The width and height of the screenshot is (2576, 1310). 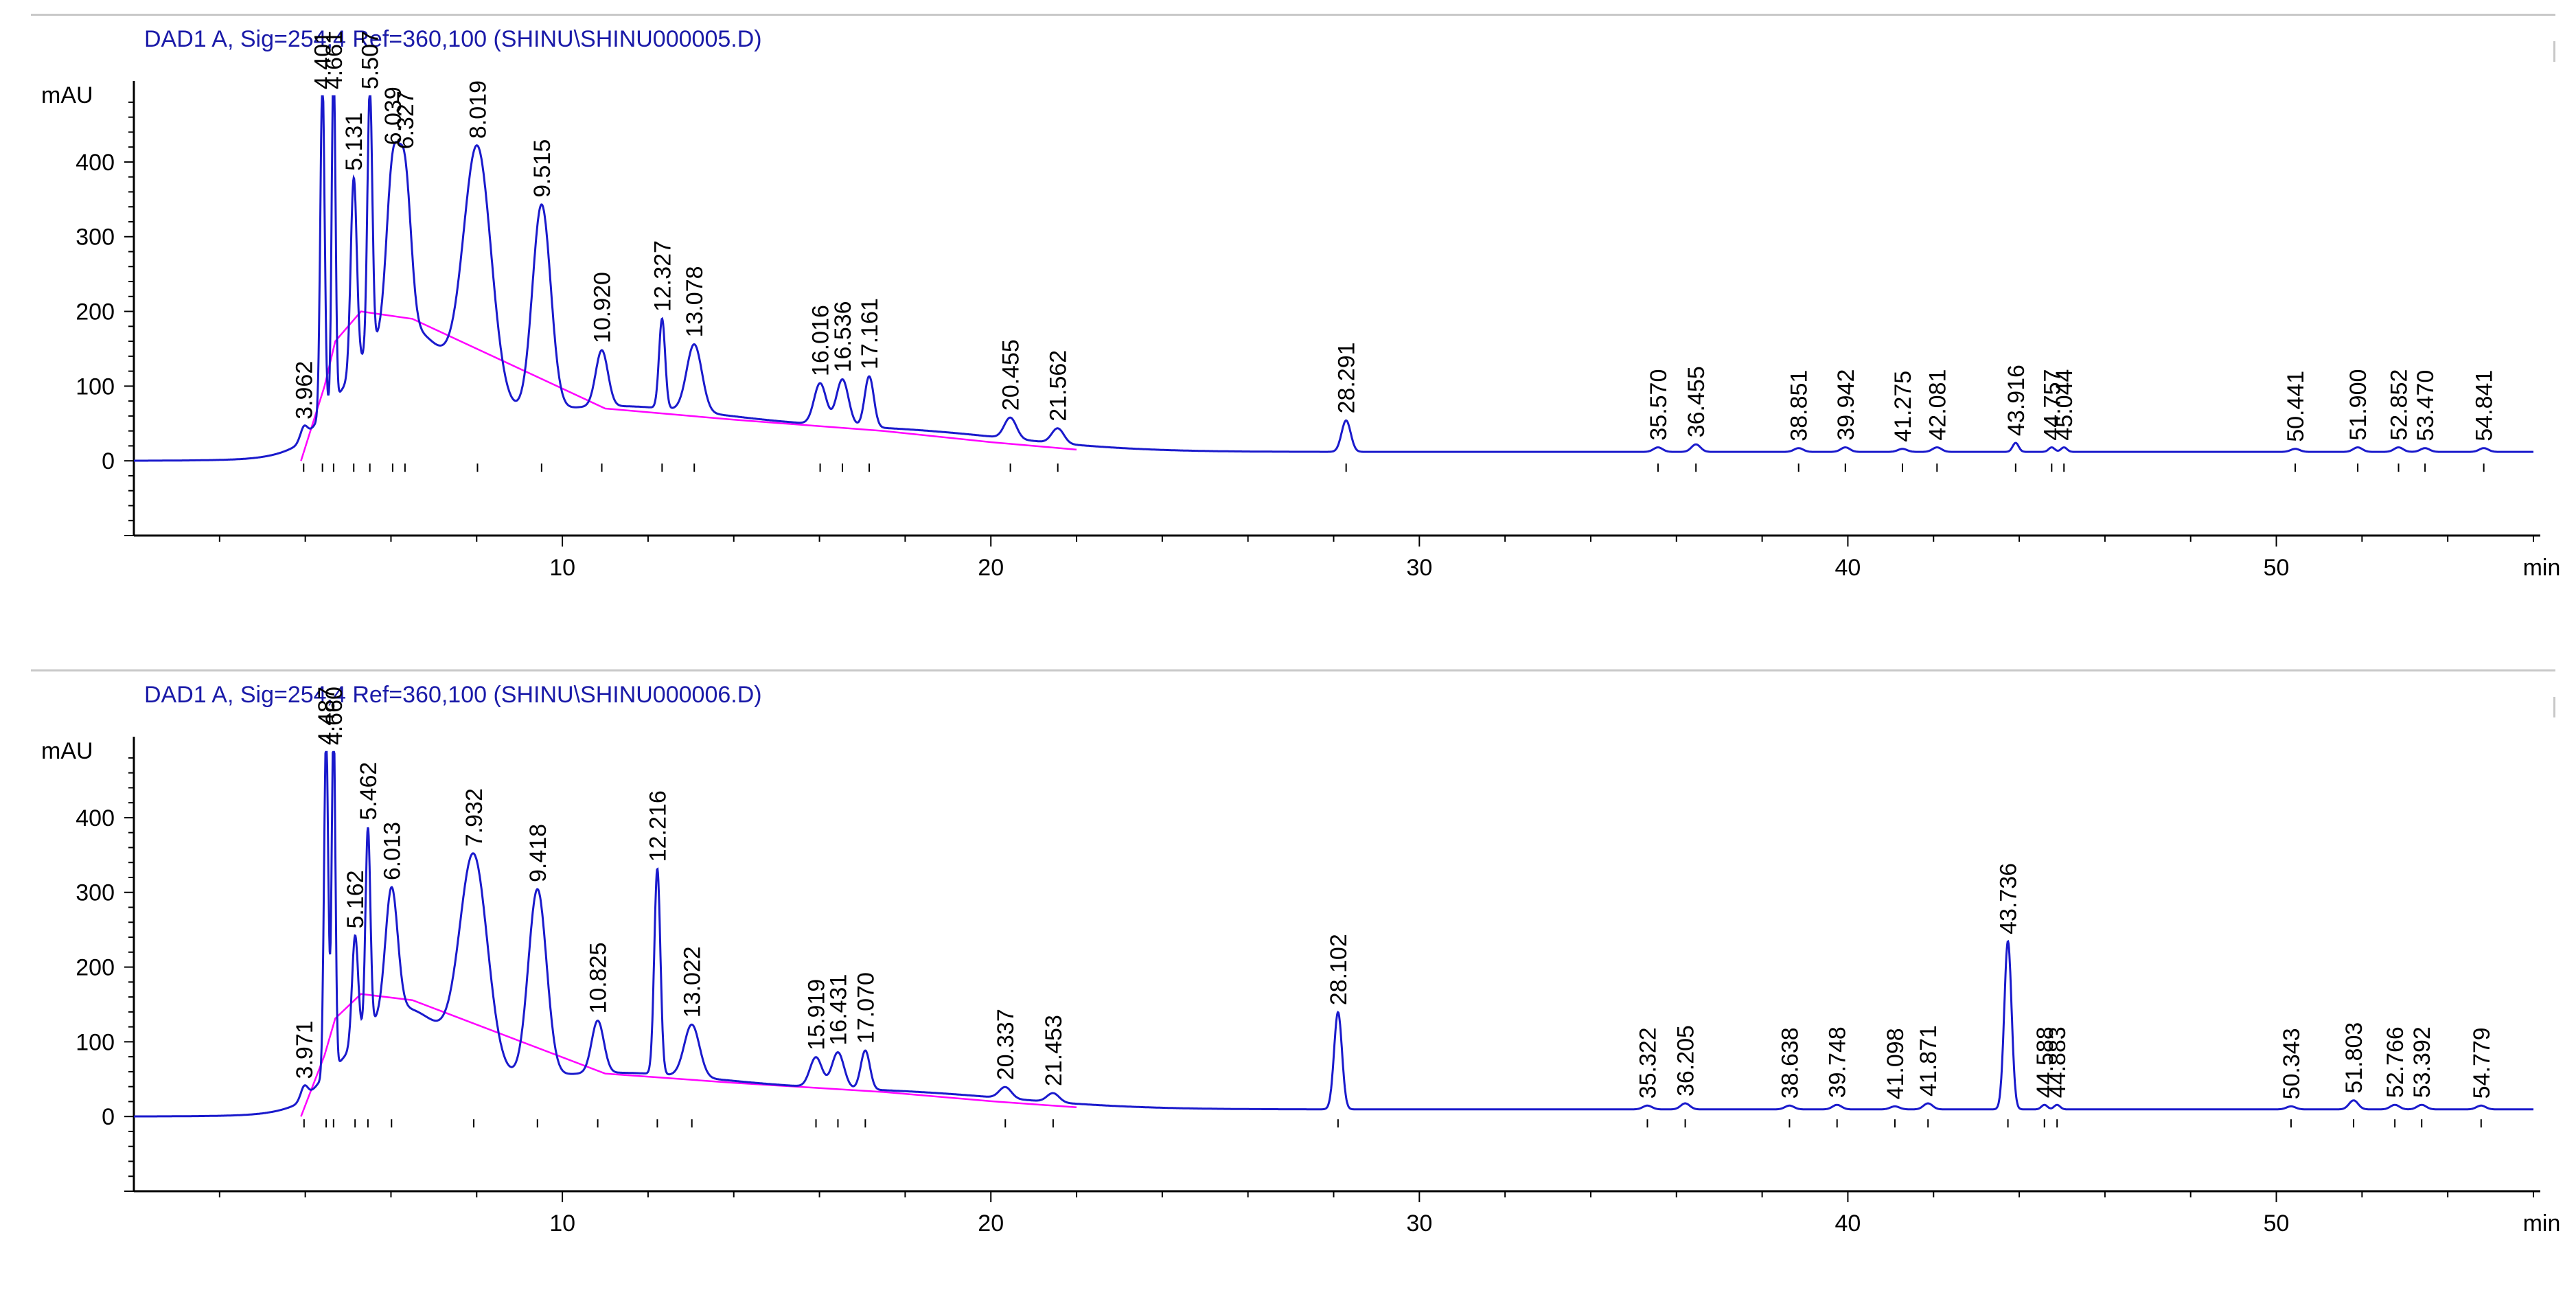 I want to click on peak-label: 4.487, so click(x=327, y=716).